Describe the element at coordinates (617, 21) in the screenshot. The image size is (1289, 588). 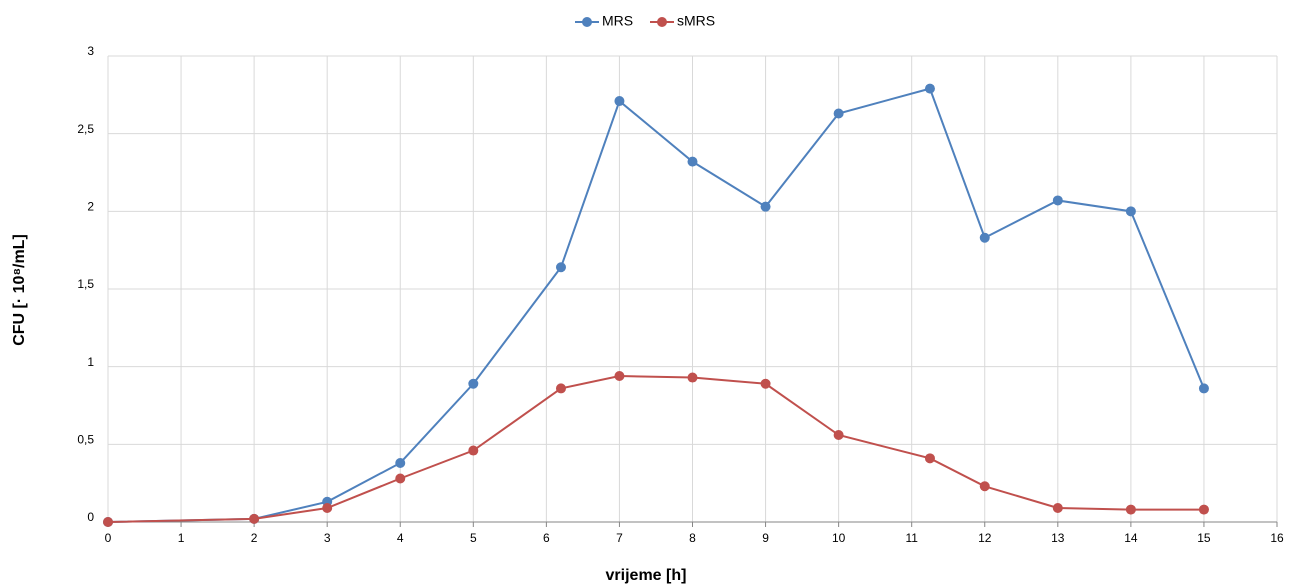
I see `legend-label: MRS` at that location.